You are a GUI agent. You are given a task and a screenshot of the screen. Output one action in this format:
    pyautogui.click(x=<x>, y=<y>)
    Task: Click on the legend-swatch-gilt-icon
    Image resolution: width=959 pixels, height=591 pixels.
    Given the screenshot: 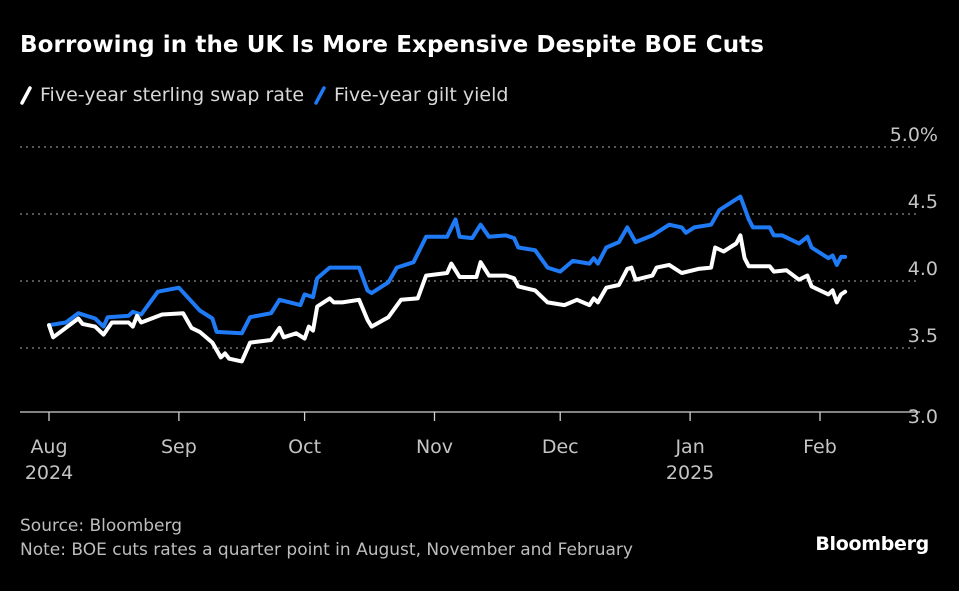 What is the action you would take?
    pyautogui.click(x=320, y=95)
    